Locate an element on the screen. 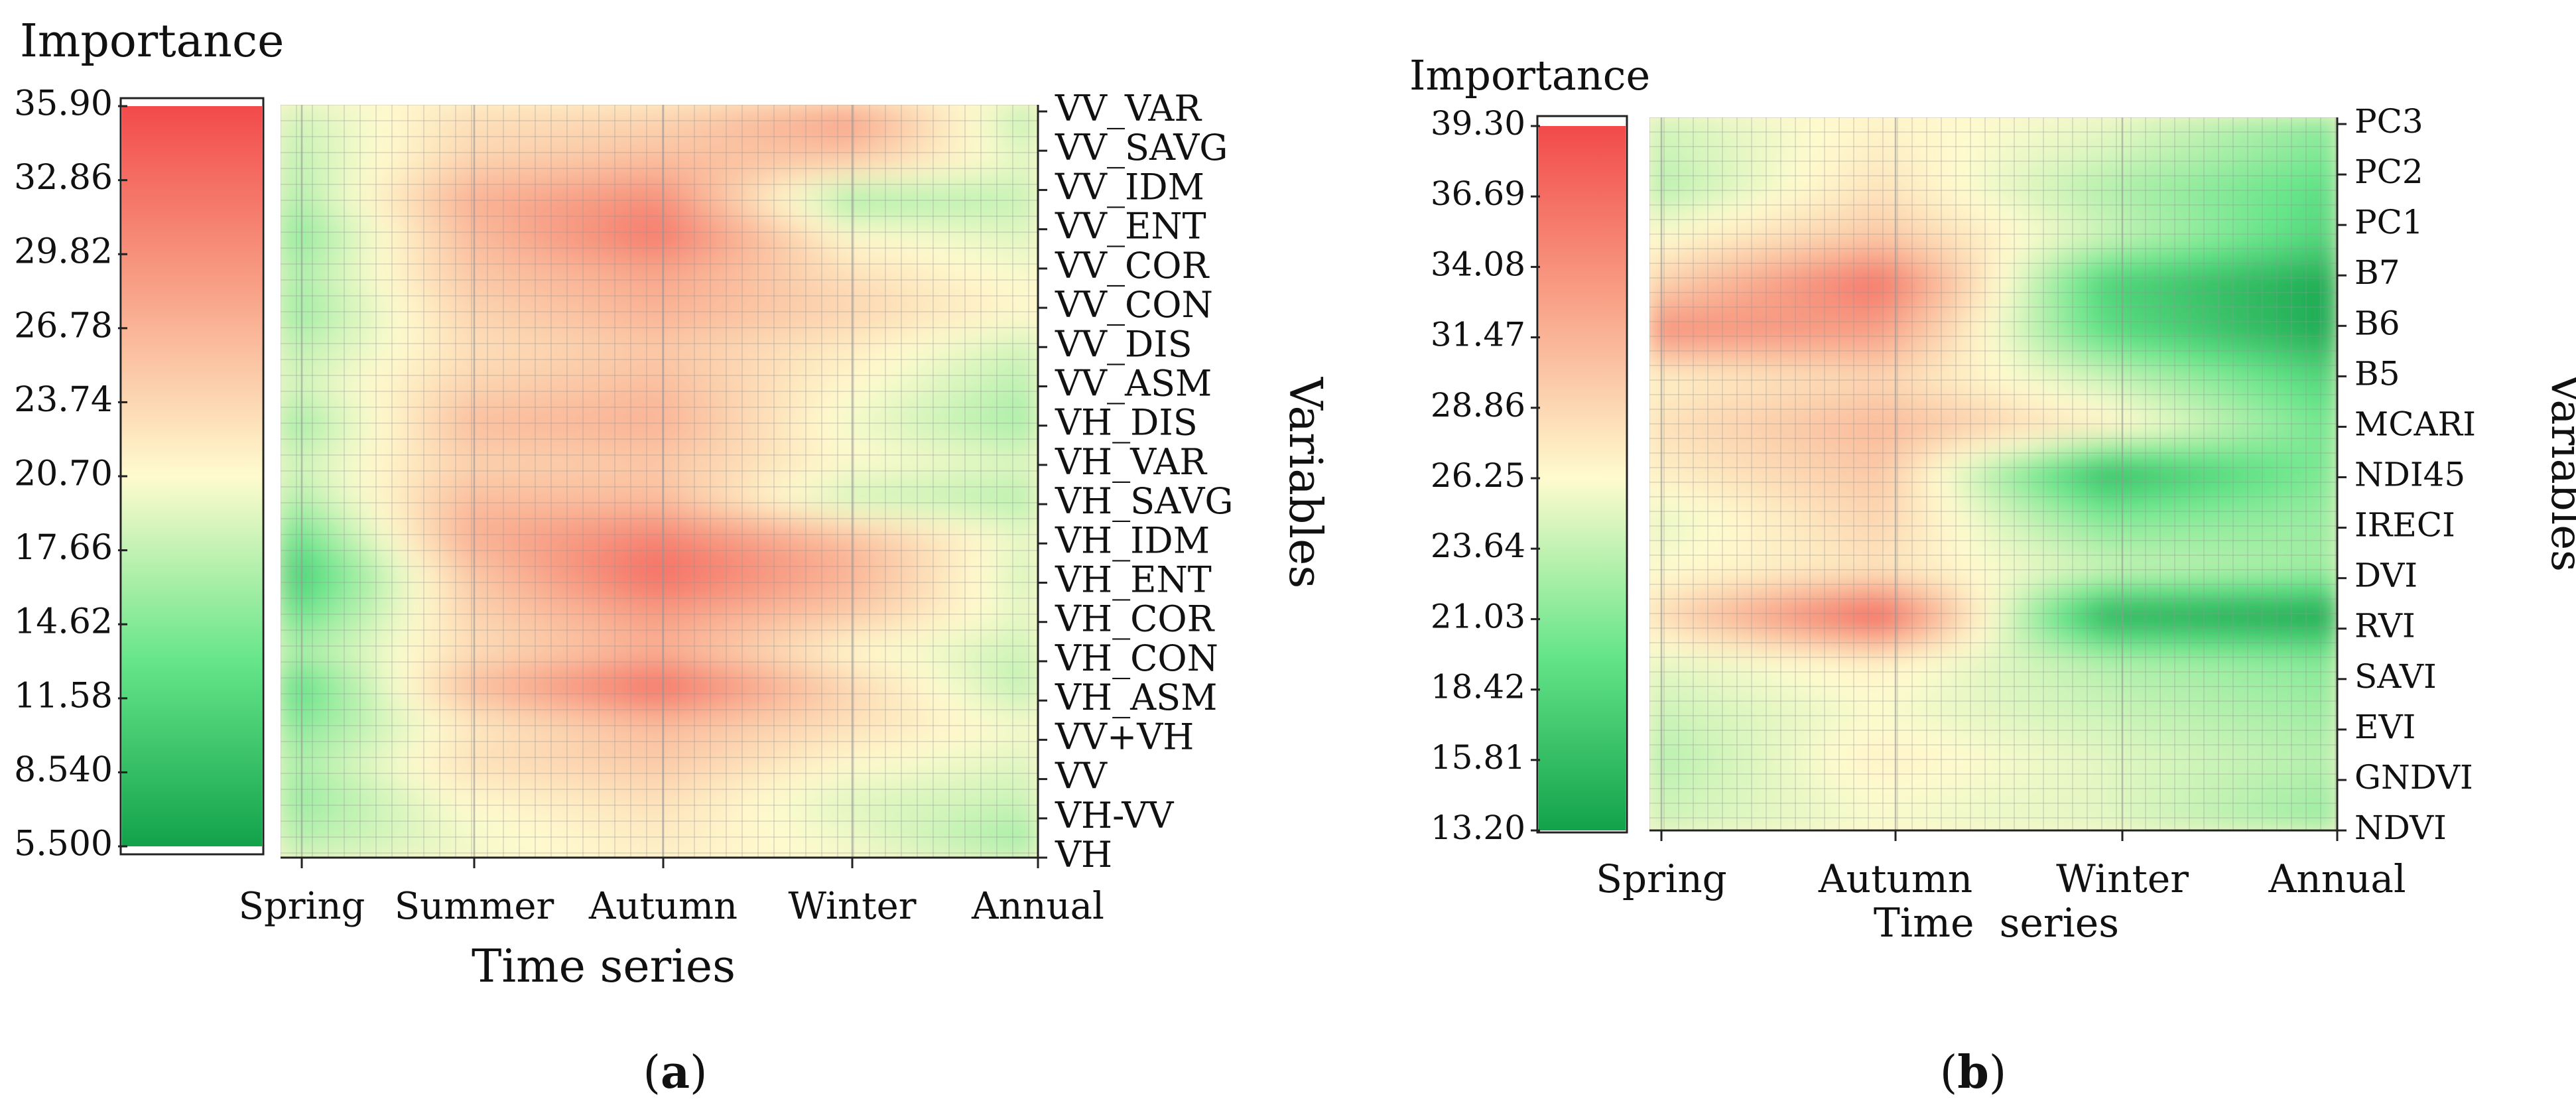  y-category-label: VH_CON is located at coordinates (1137, 658).